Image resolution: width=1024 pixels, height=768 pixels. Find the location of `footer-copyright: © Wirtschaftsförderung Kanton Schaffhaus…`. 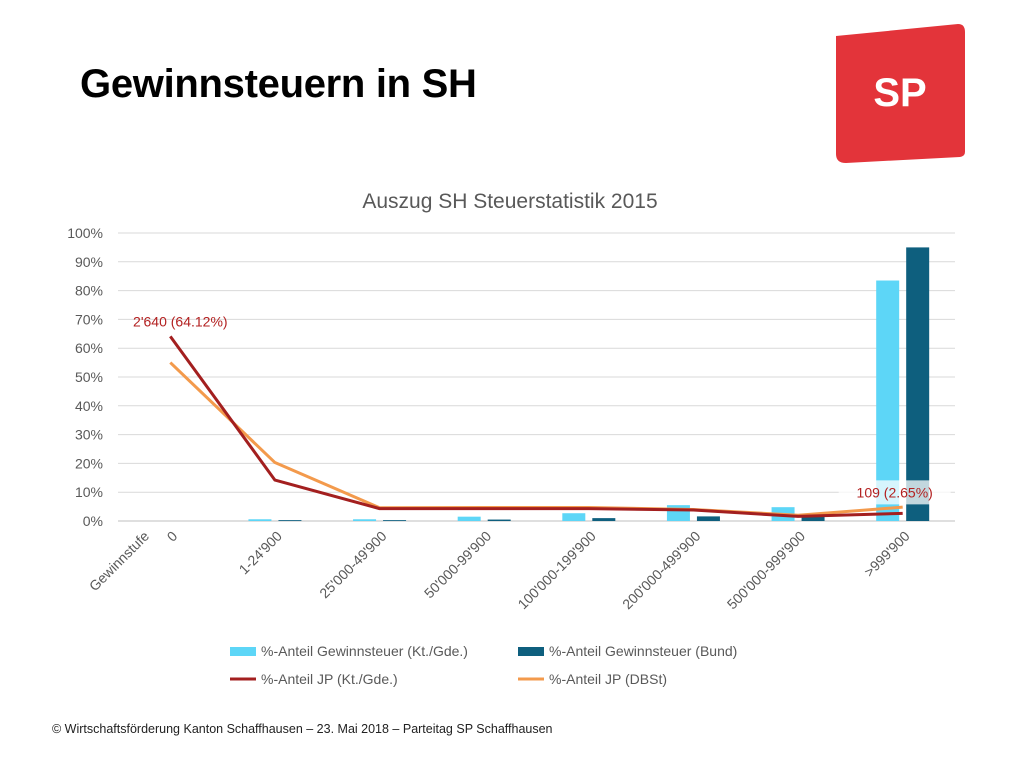

footer-copyright: © Wirtschaftsförderung Kanton Schaffhaus… is located at coordinates (302, 729).